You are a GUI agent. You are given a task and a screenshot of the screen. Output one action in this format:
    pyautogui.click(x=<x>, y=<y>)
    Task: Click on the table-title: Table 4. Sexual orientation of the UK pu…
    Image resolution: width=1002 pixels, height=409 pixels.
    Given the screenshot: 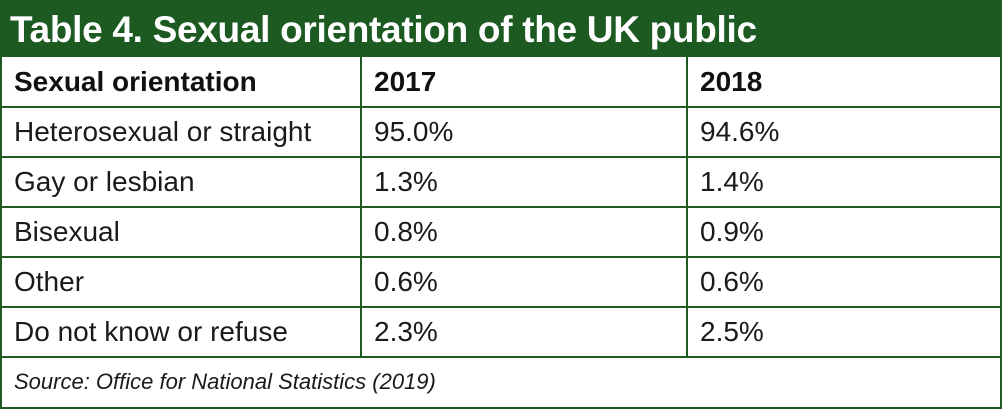 What is the action you would take?
    pyautogui.click(x=501, y=29)
    